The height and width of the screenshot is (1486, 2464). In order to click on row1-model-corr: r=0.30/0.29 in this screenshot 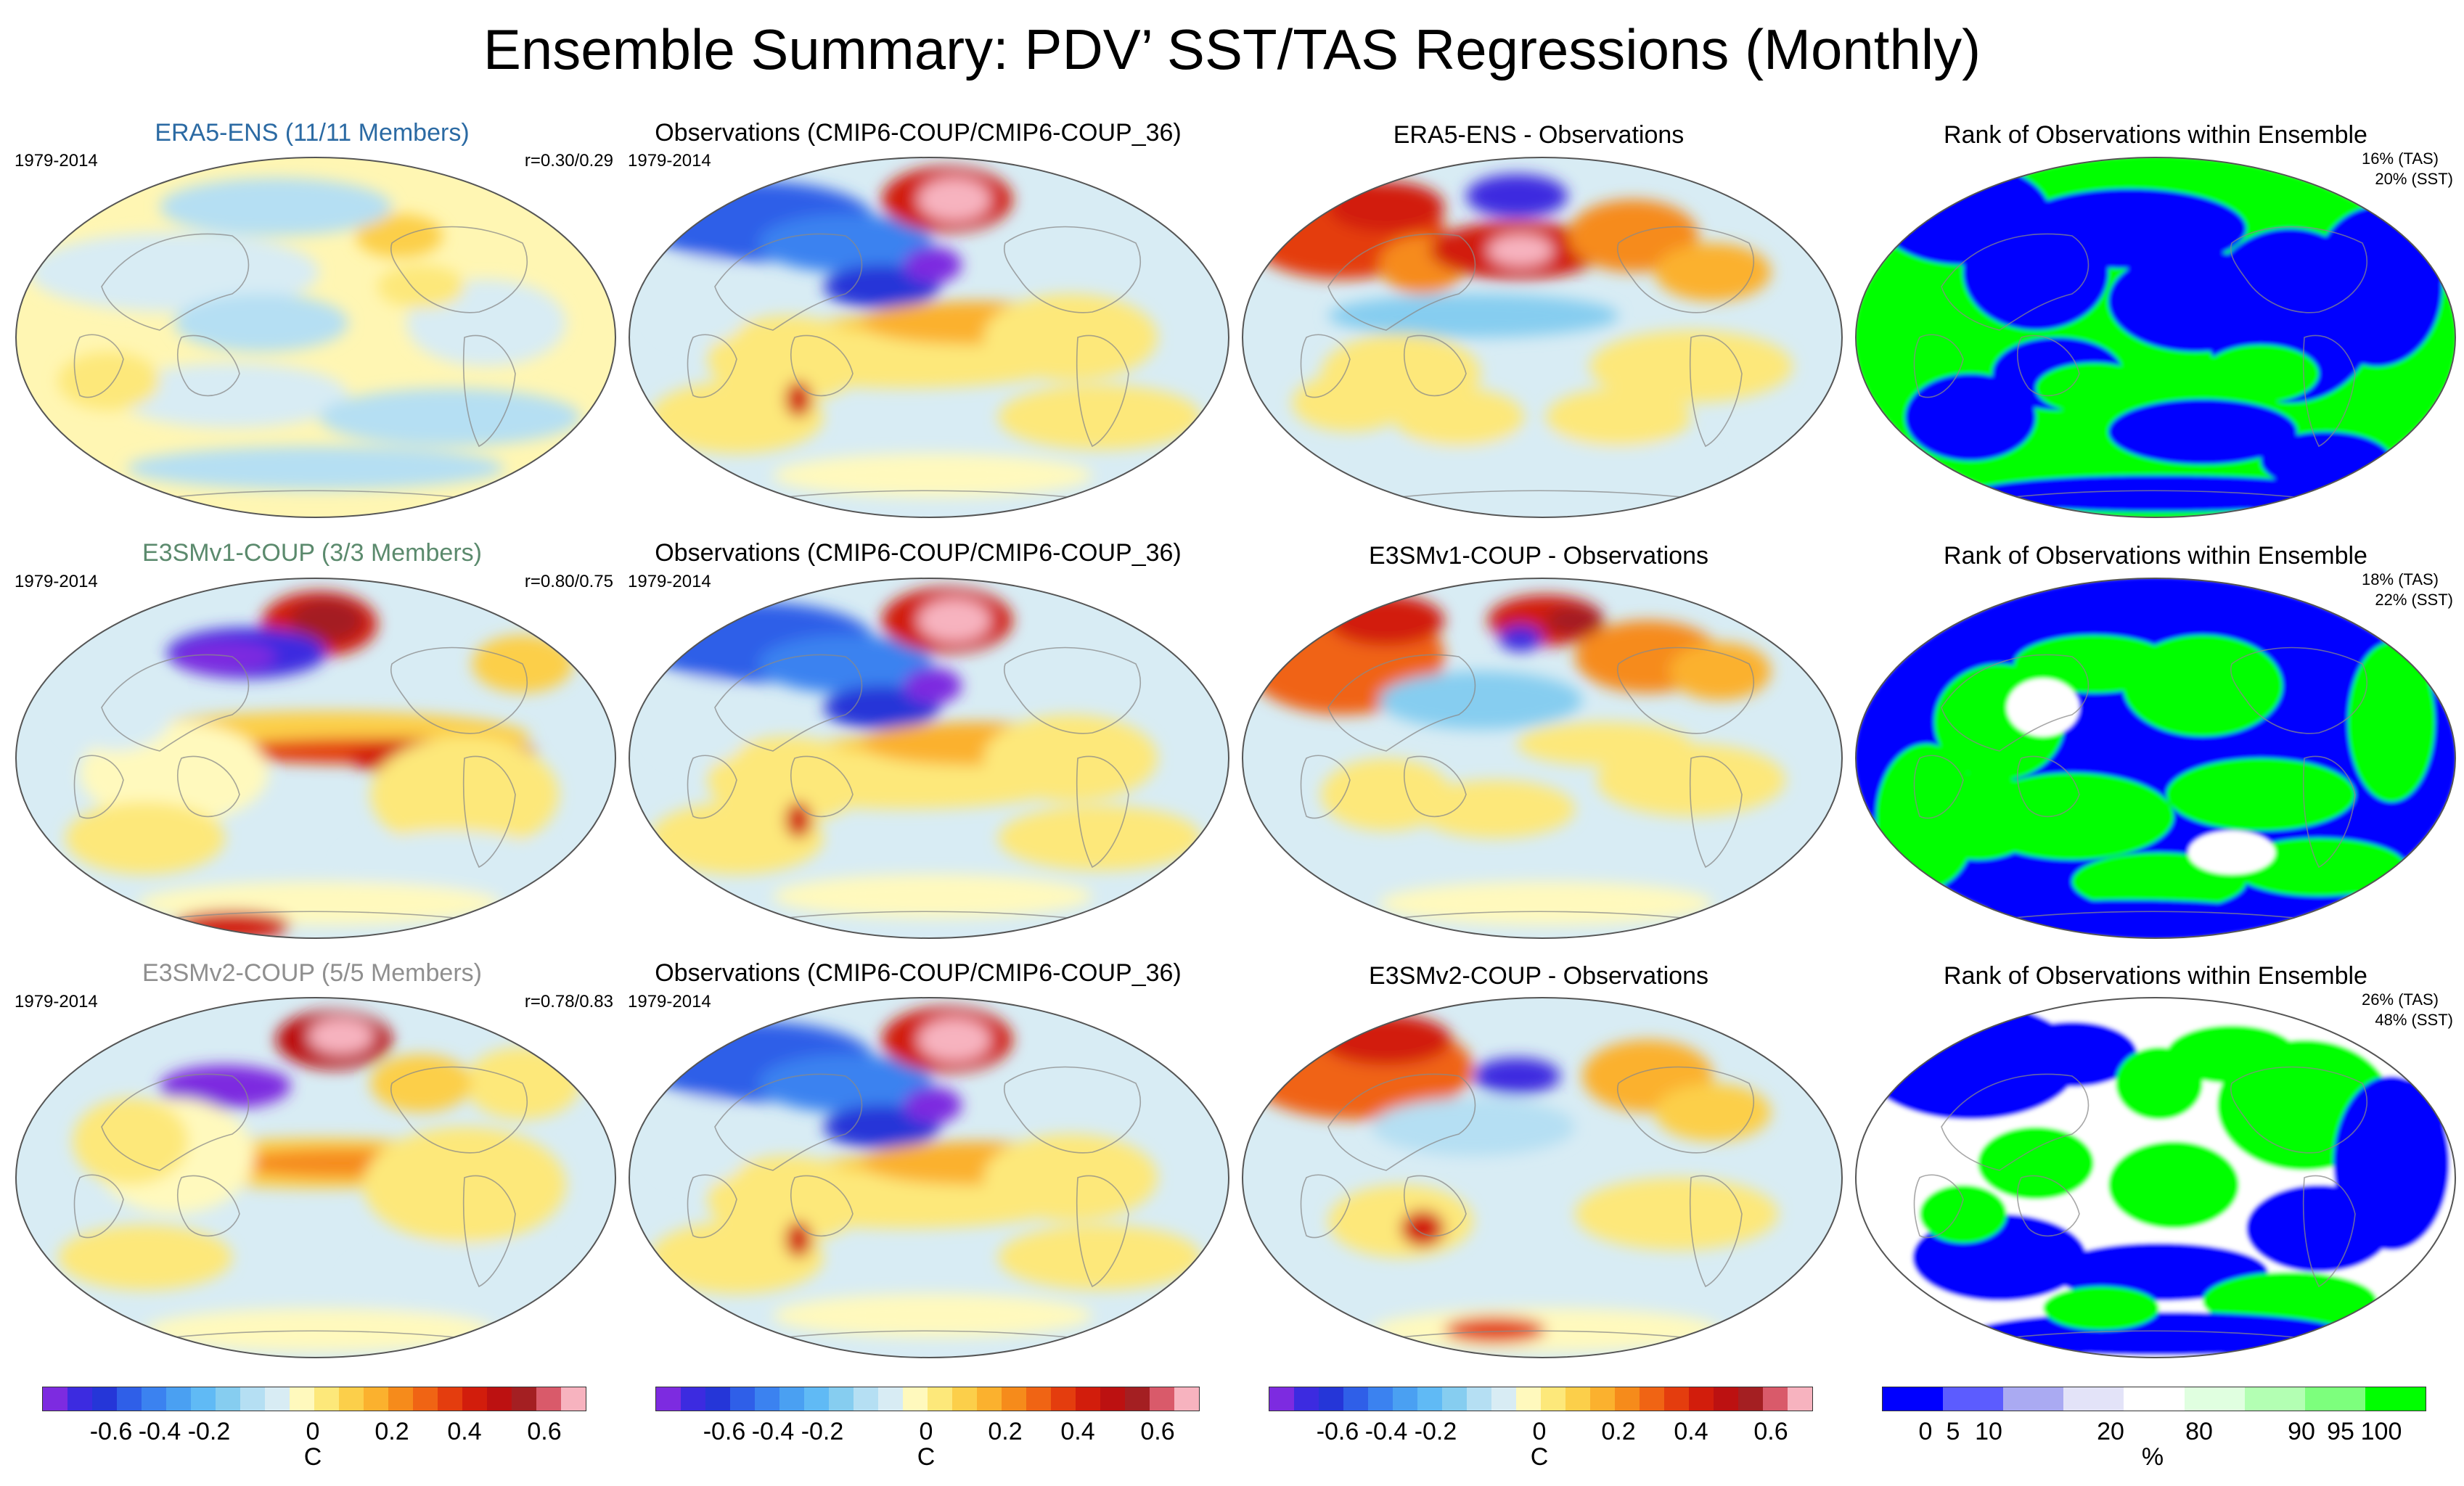, I will do `click(568, 161)`.